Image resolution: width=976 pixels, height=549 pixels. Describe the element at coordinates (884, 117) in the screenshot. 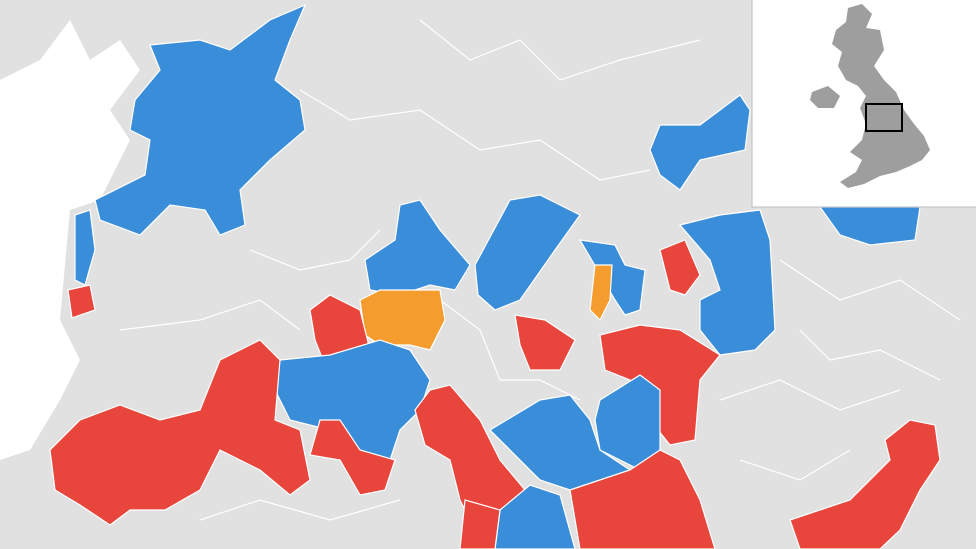

I see `inset-highlight` at that location.